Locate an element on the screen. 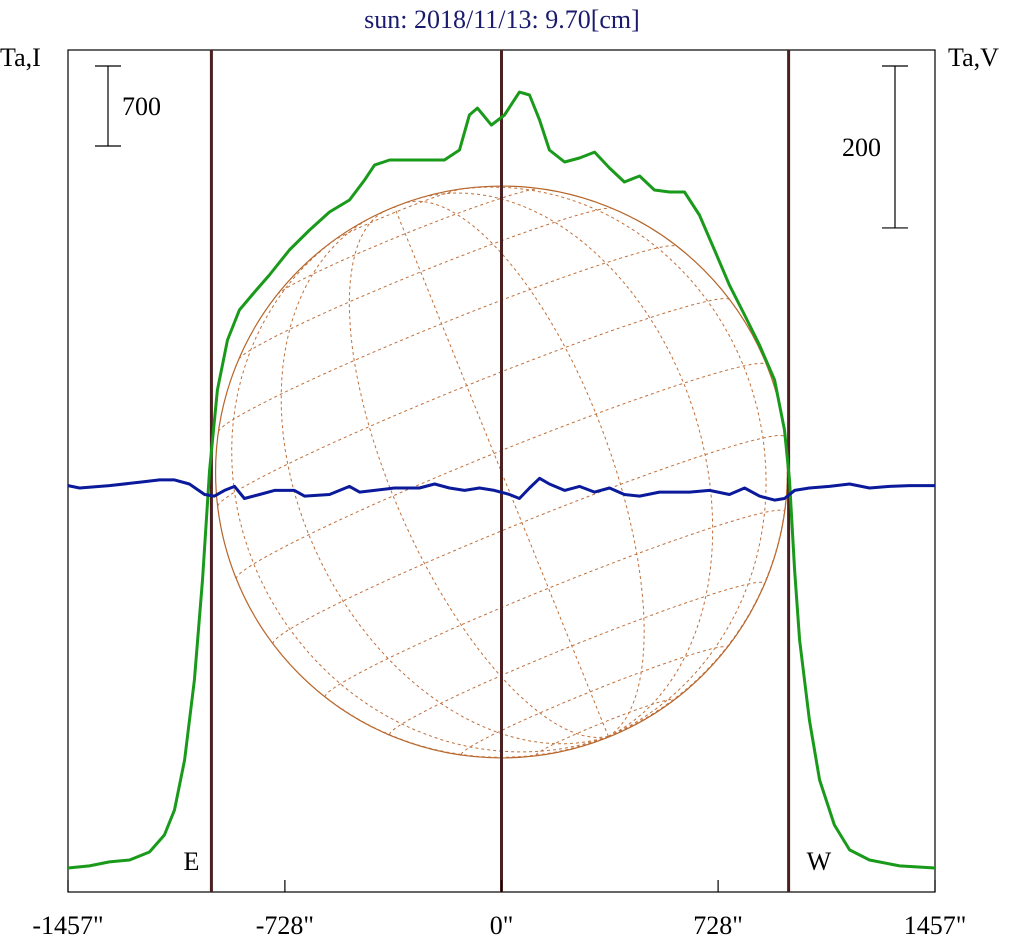 This screenshot has width=1009, height=941. y2-axis-label: Ta,V is located at coordinates (973, 57).